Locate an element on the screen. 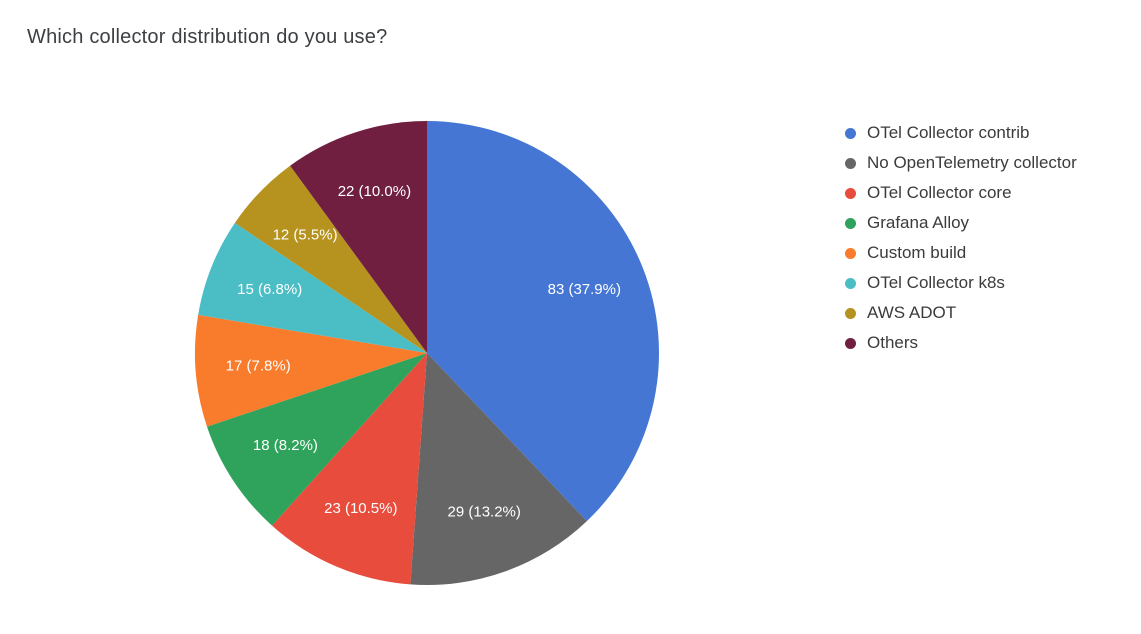  legend-item-otel-collector-contrib: OTel Collector contrib is located at coordinates (961, 133).